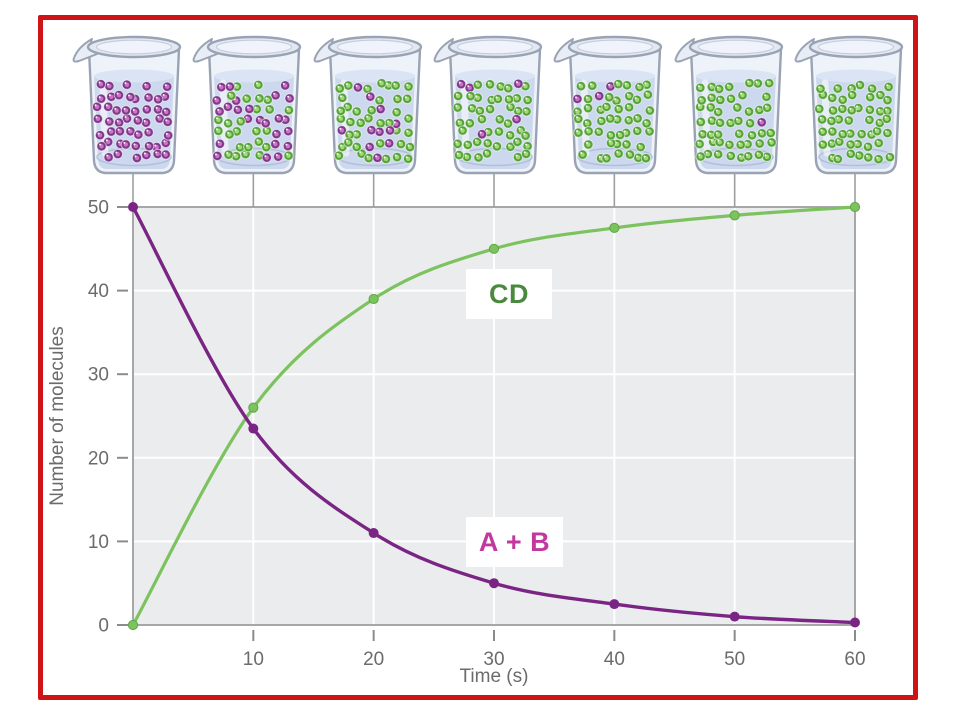 This screenshot has width=960, height=720. What do you see at coordinates (854, 659) in the screenshot?
I see `x-tick-label: 60` at bounding box center [854, 659].